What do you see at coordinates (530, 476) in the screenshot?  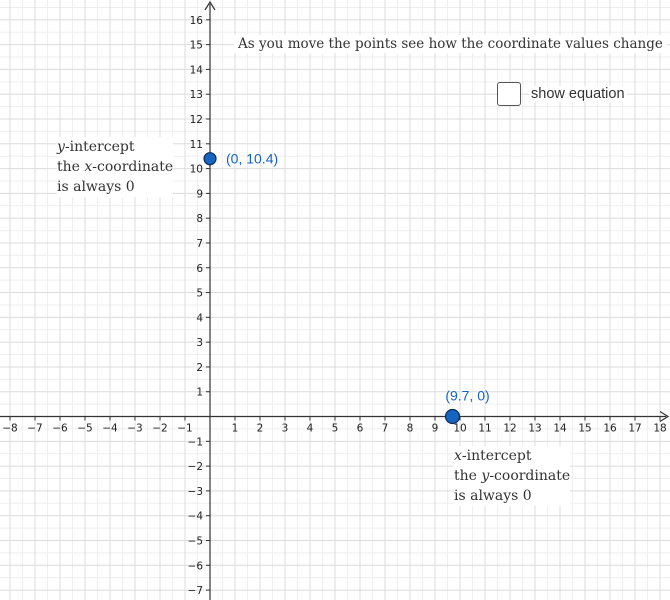 I see `x-intercept-line2-post: -coordinate` at bounding box center [530, 476].